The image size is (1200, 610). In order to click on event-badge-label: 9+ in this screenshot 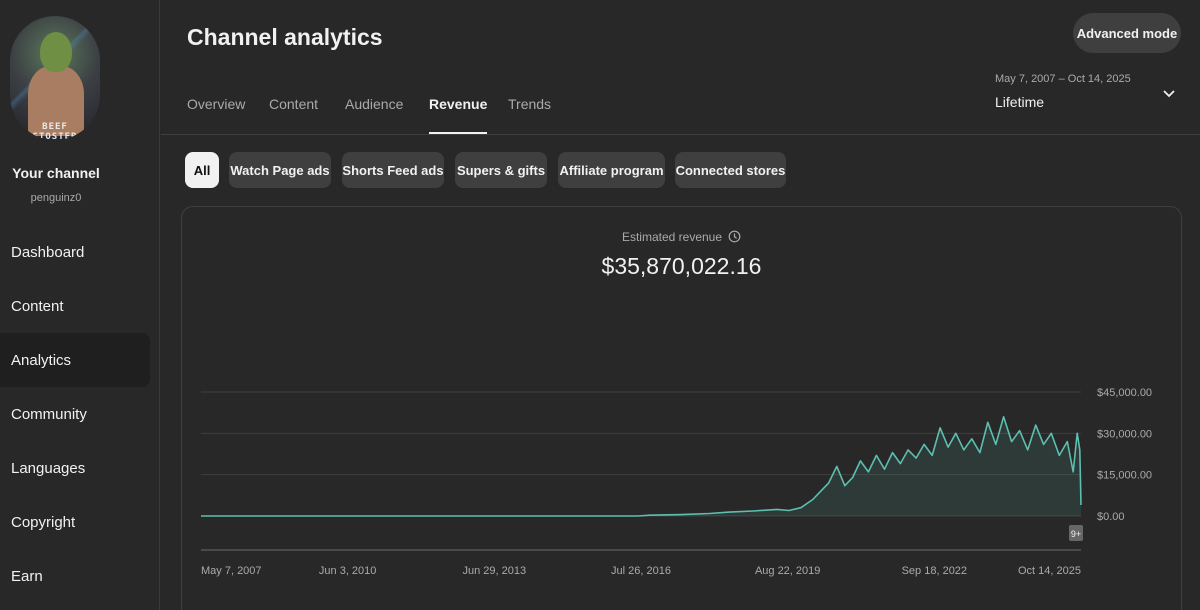, I will do `click(1076, 534)`.